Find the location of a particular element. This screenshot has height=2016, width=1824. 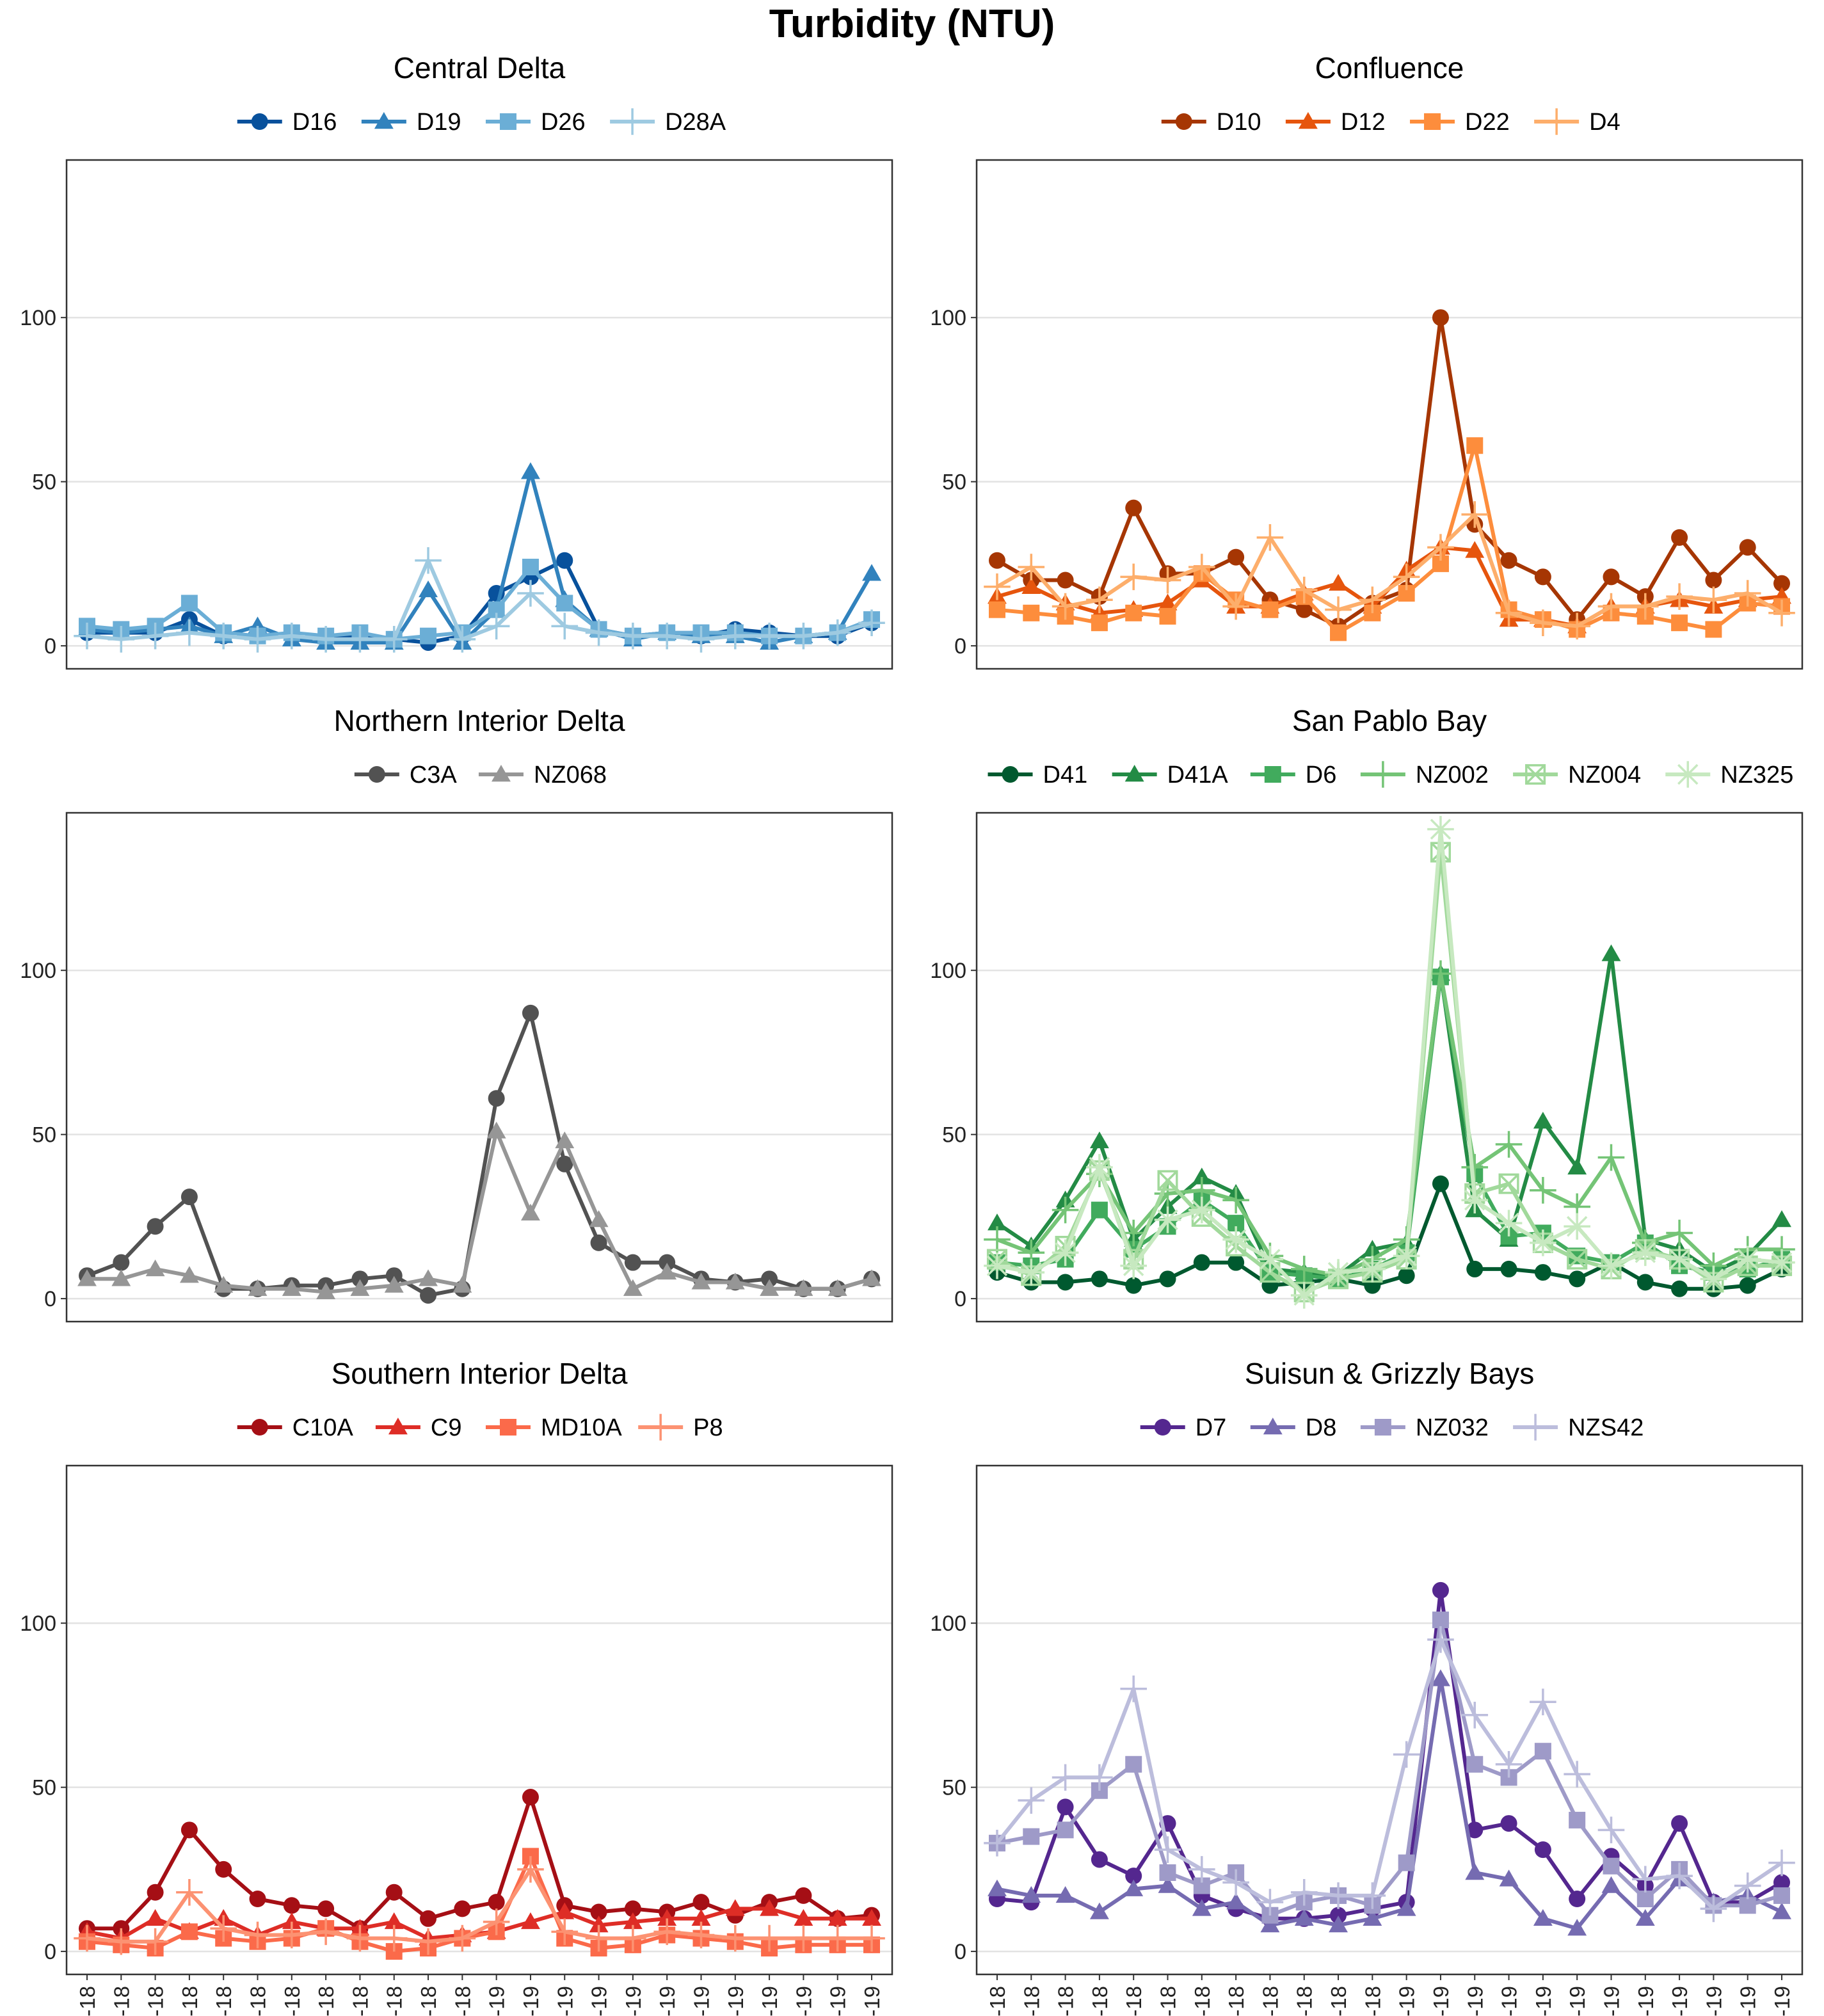

x-tick-label: Aug-18 is located at coordinates (326, 2001).